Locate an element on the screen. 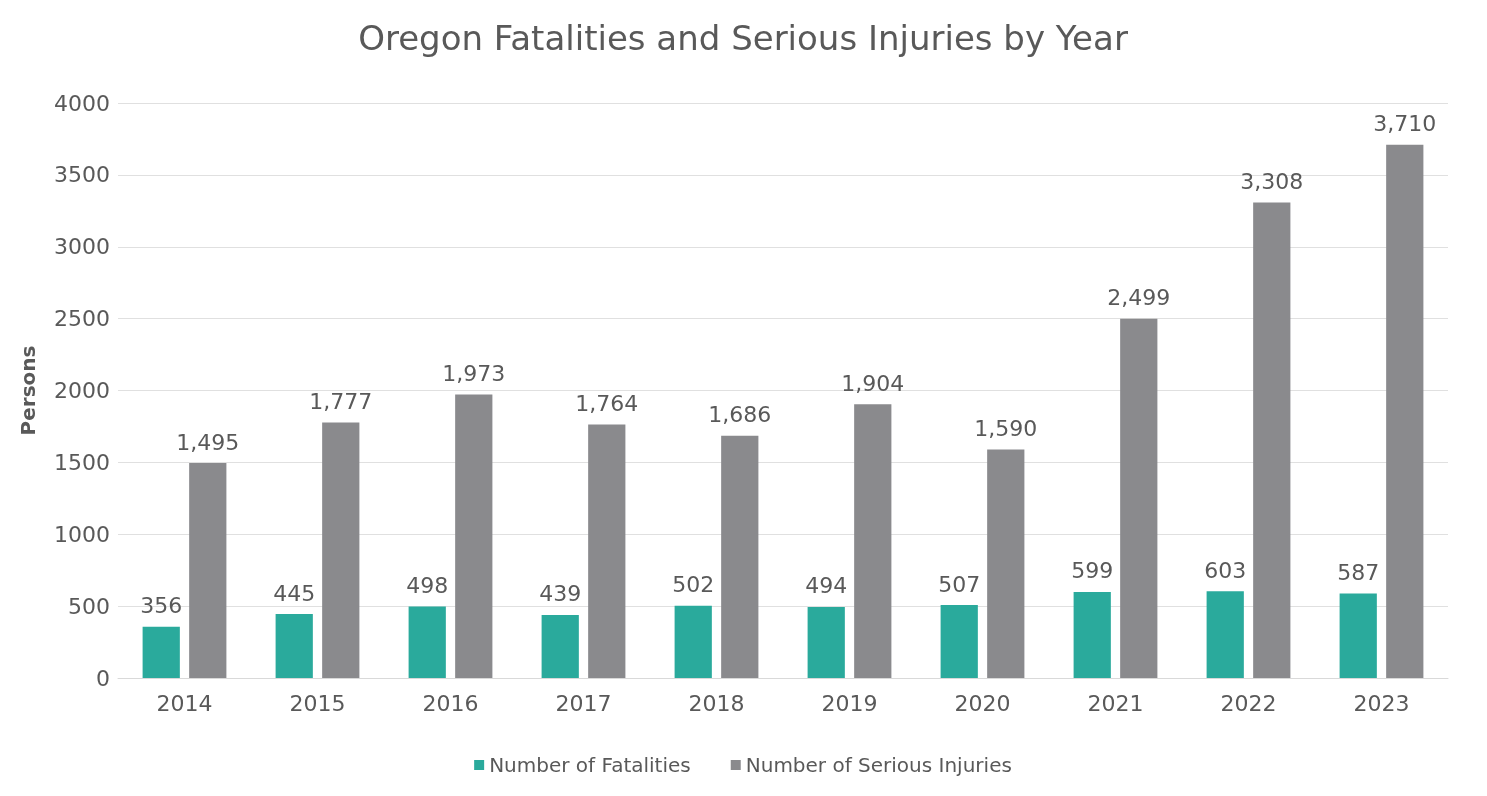 The height and width of the screenshot is (796, 1487). legend-label: Number of Serious Injuries is located at coordinates (878, 765).